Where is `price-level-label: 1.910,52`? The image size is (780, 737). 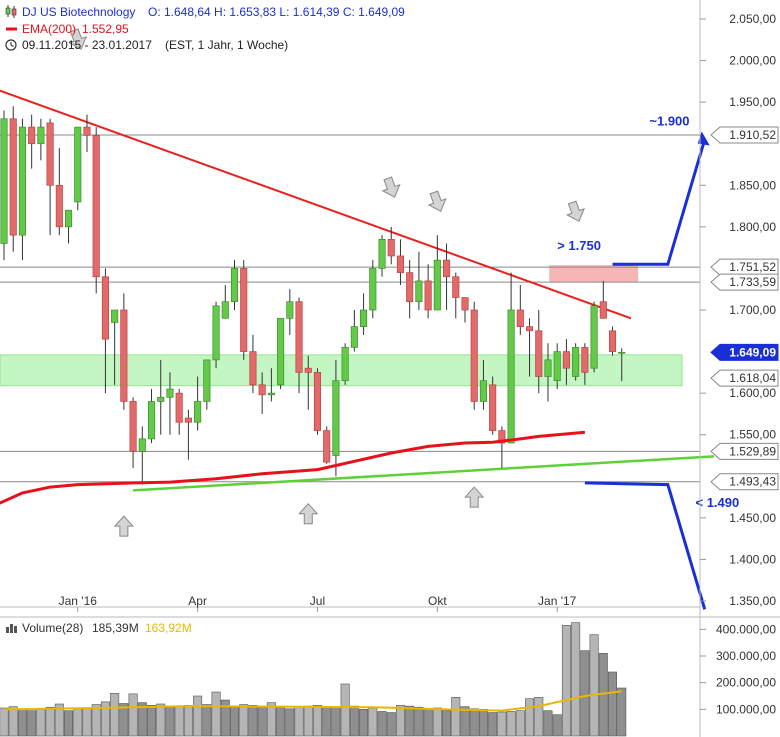
price-level-label: 1.910,52 is located at coordinates (744, 135).